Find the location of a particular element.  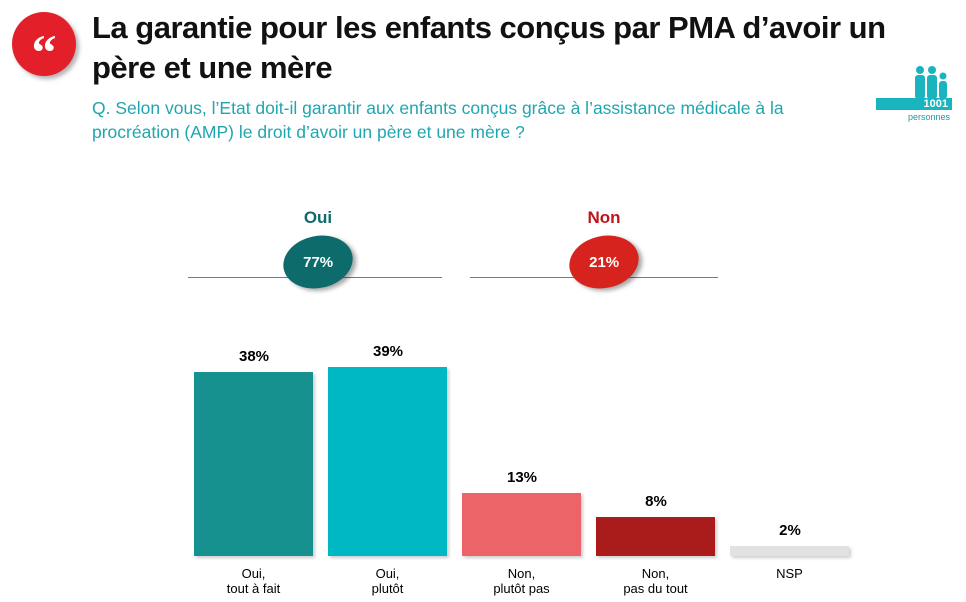

category-label: Non, pas du tout is located at coordinates (655, 581).